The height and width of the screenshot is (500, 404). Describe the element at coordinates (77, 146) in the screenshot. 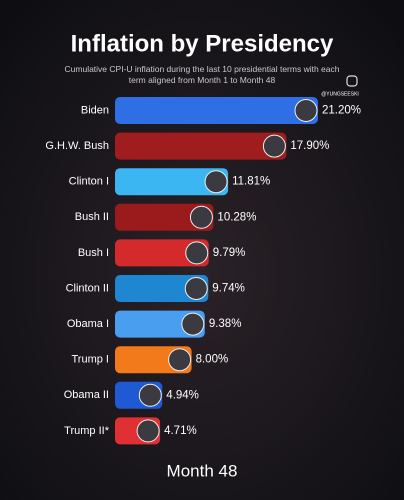

I see `category-label: G.H.W. Bush` at that location.